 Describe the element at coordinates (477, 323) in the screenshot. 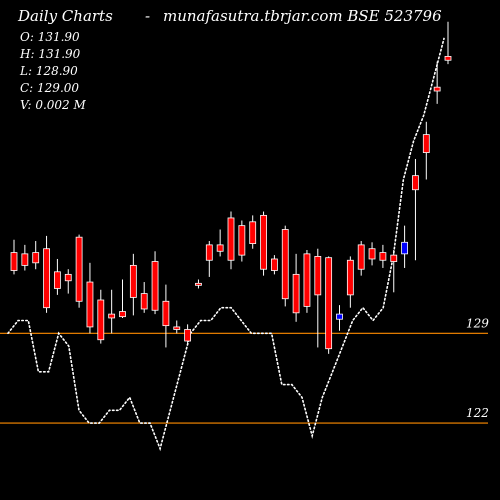

I see `level-label-129: 129` at that location.